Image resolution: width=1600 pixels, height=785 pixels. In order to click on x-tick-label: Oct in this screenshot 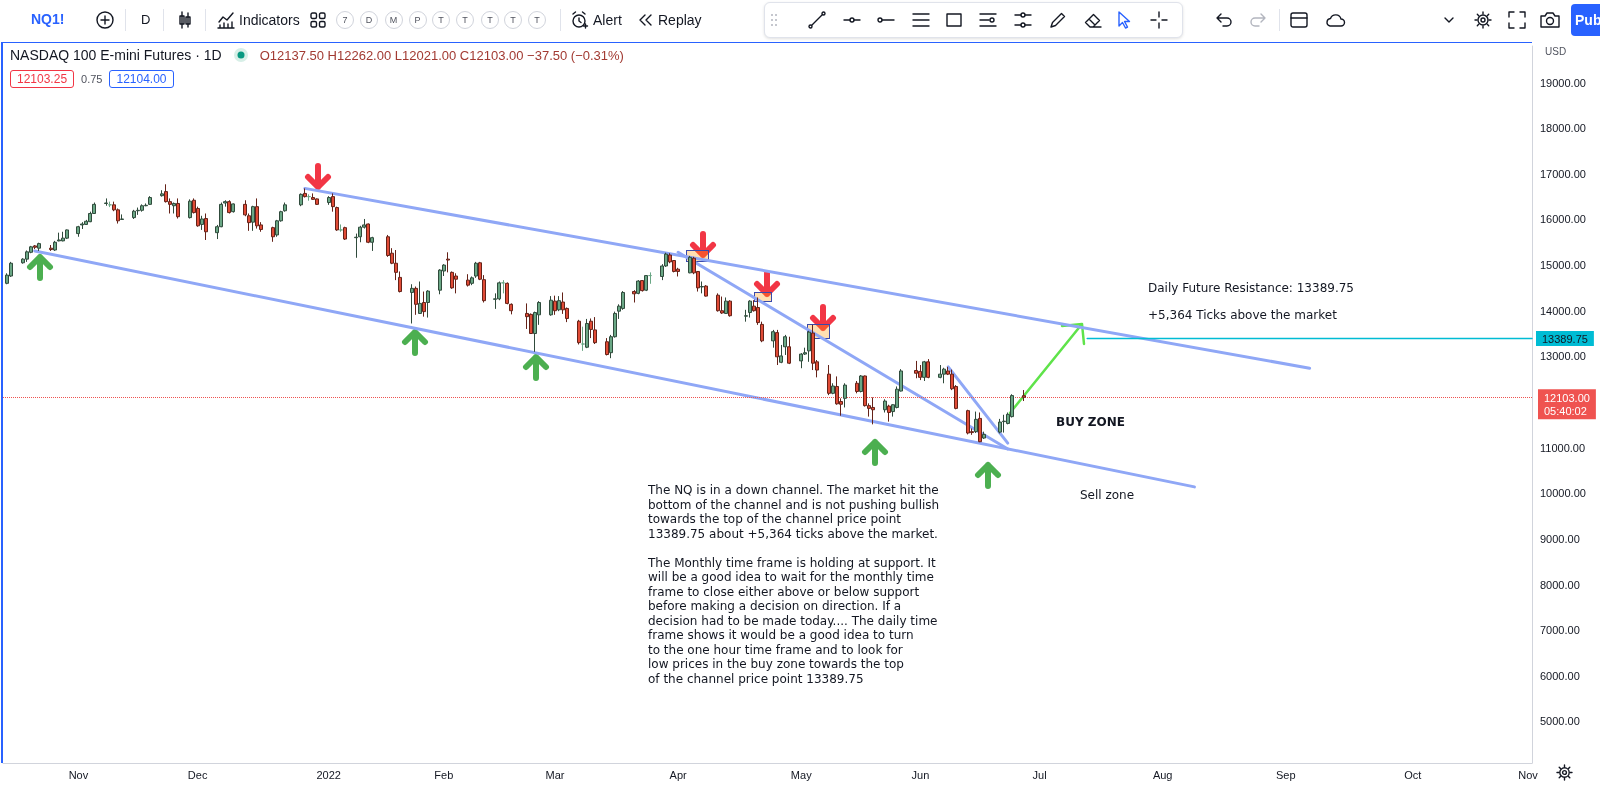, I will do `click(1413, 774)`.